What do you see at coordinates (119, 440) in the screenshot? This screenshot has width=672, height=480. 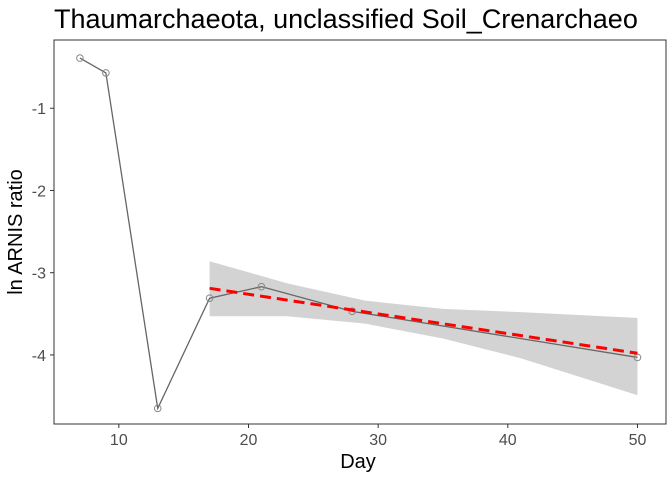 I see `x-tick-label: 10` at bounding box center [119, 440].